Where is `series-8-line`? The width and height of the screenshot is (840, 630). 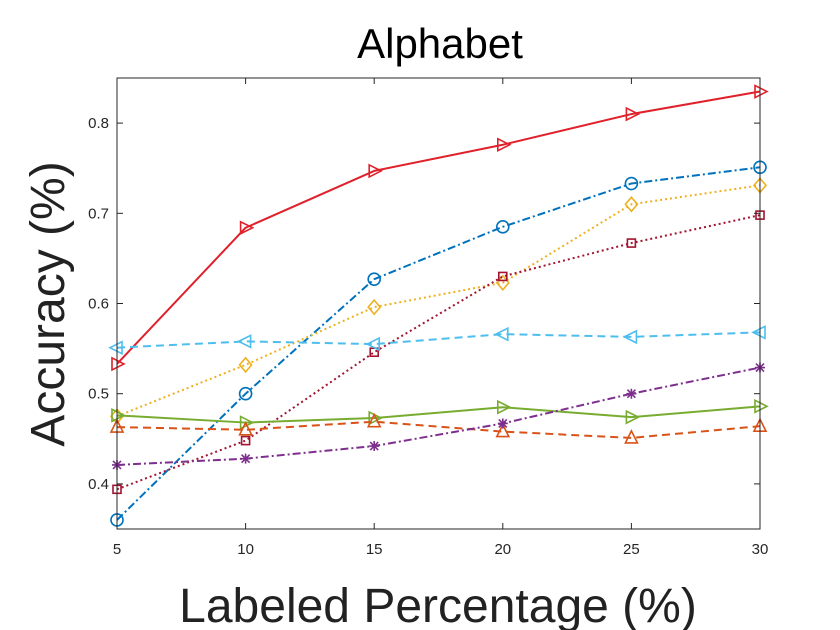
series-8-line is located at coordinates (438, 416).